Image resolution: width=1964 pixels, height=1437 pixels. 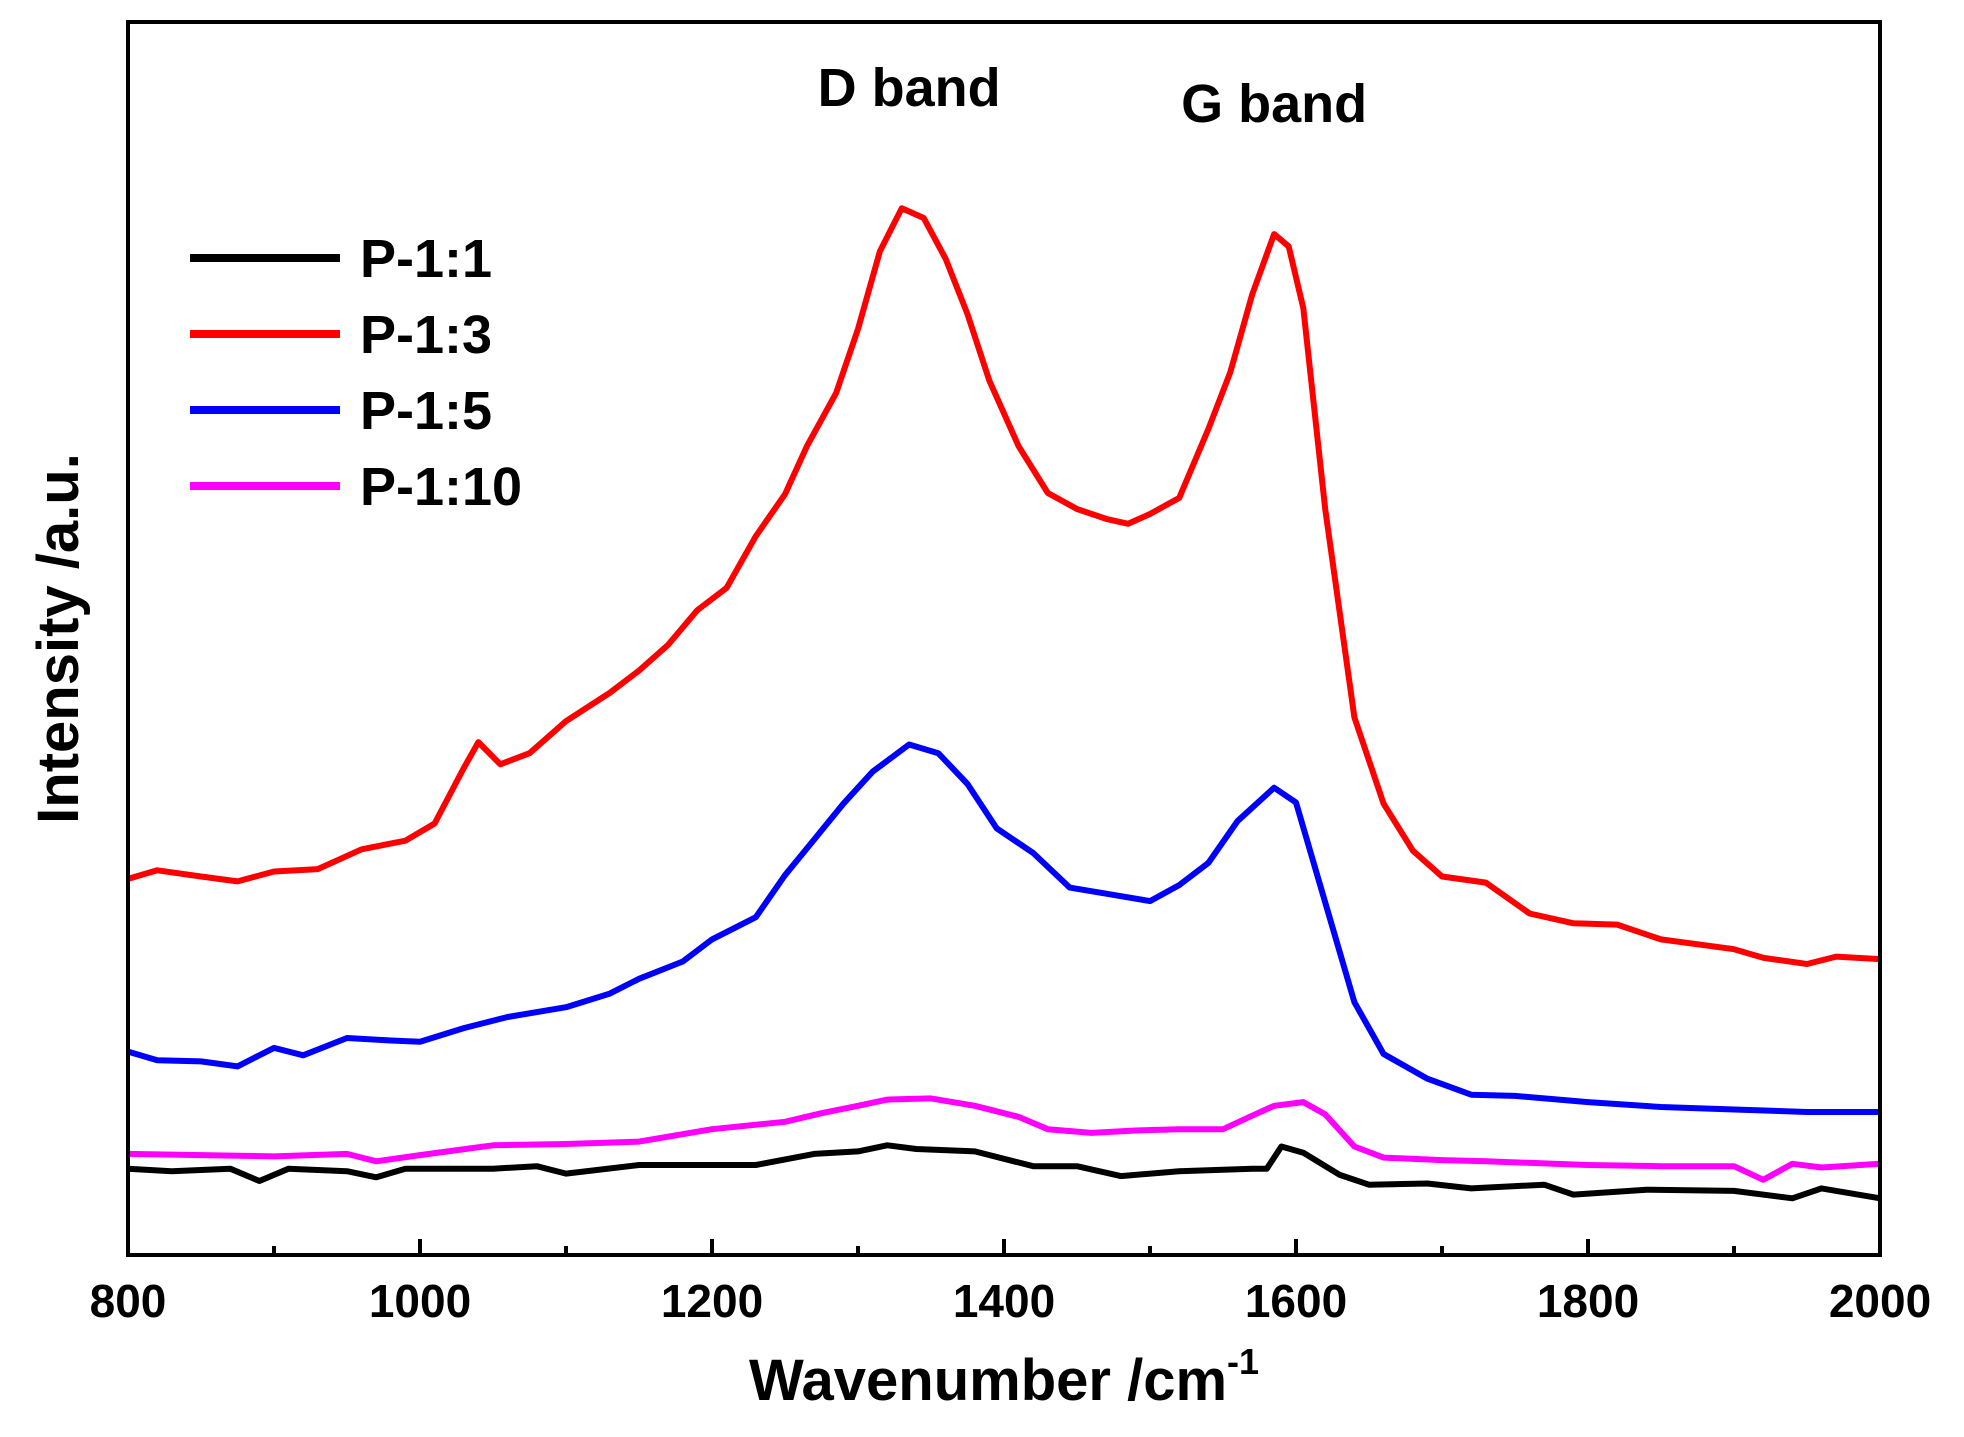 What do you see at coordinates (1243, 1361) in the screenshot?
I see `x-axis-title-superscript: -1` at bounding box center [1243, 1361].